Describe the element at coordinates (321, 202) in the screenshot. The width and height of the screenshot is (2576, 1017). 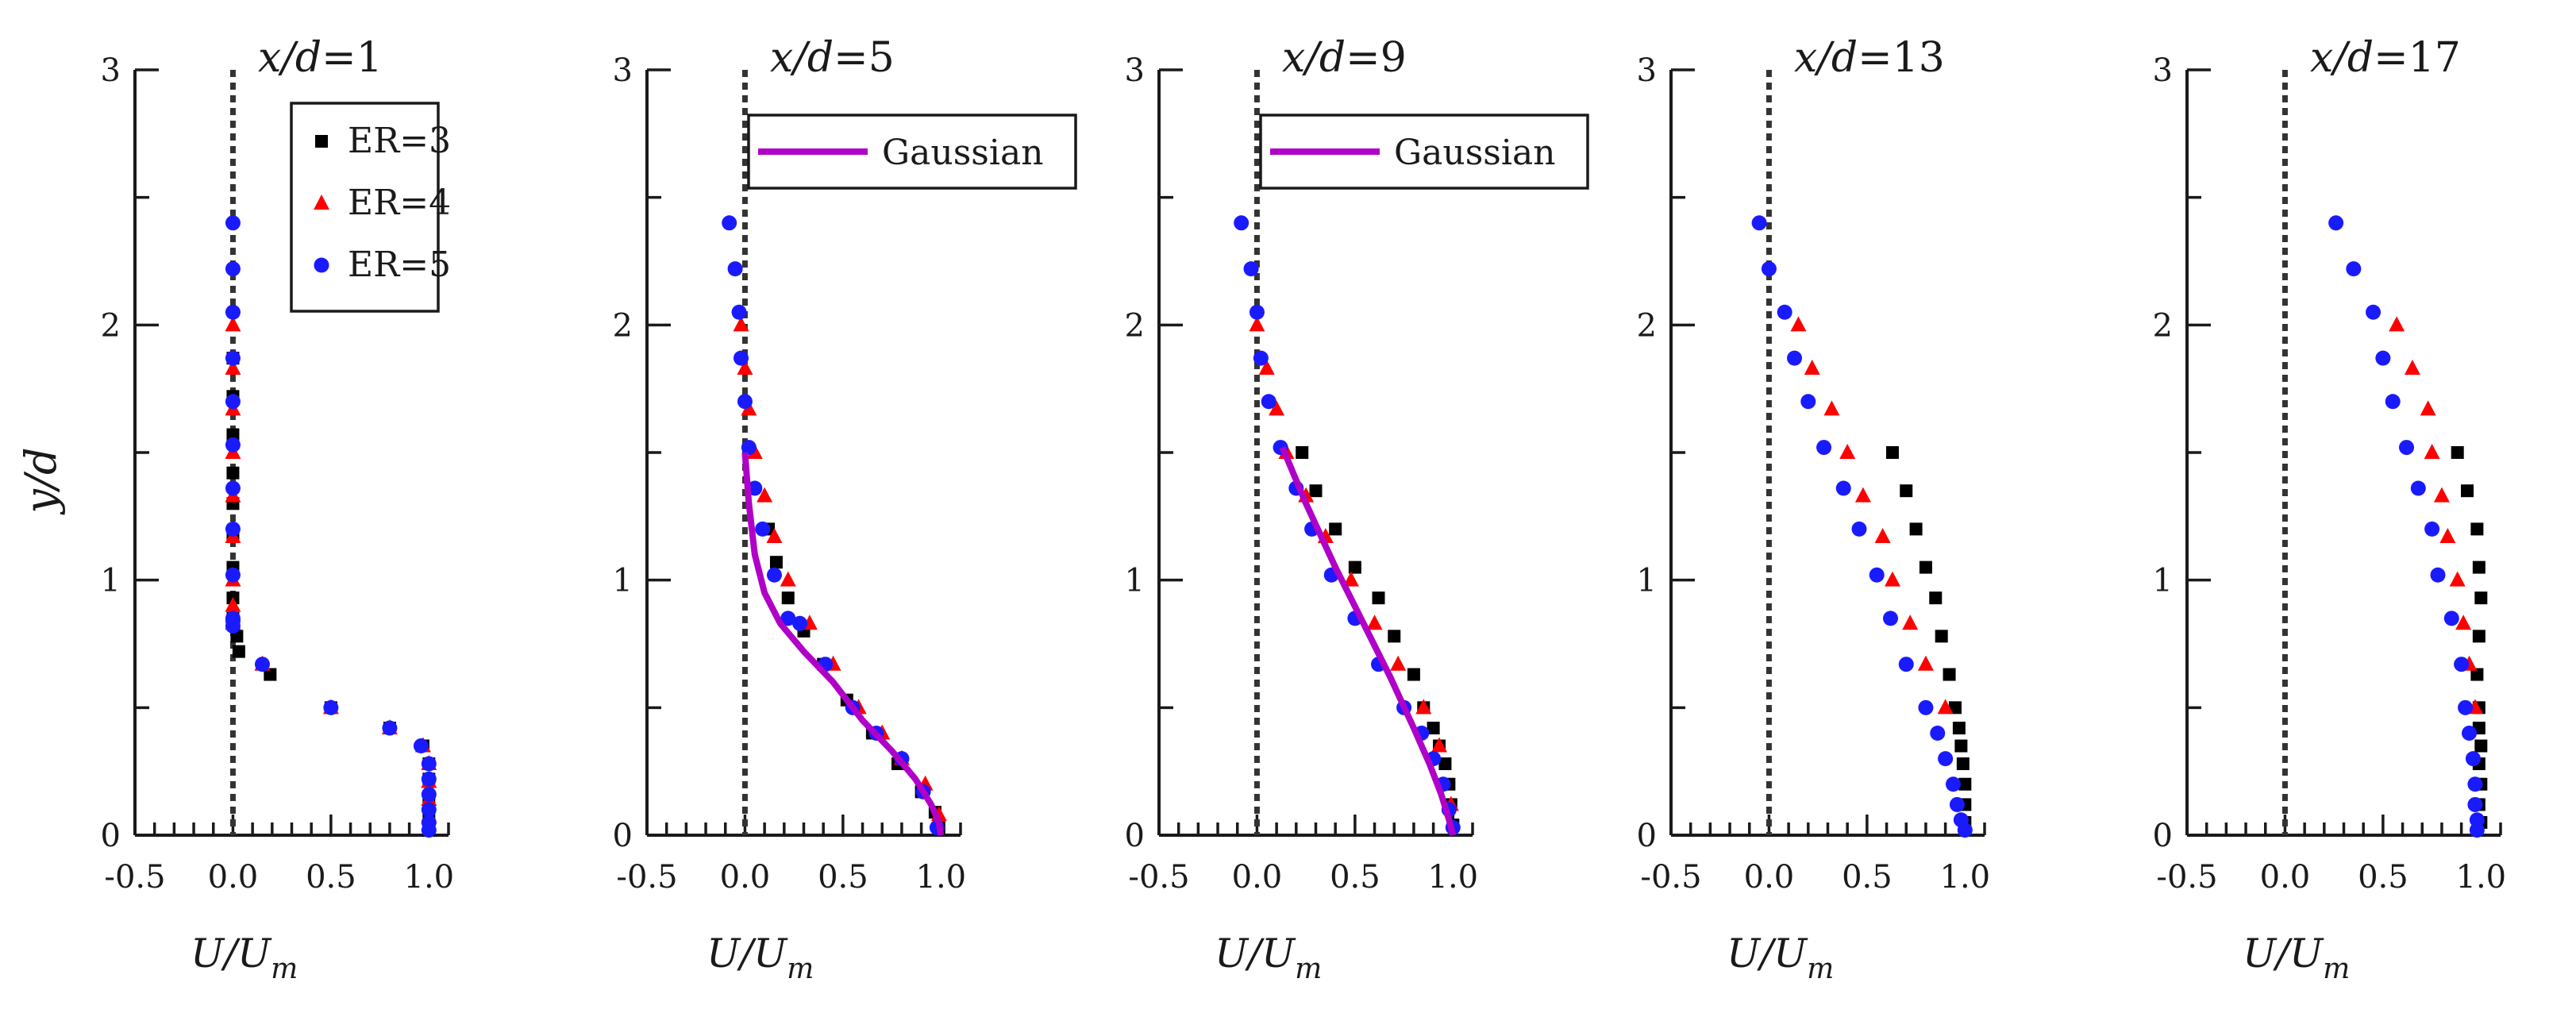
I see `legend-marker-er4` at that location.